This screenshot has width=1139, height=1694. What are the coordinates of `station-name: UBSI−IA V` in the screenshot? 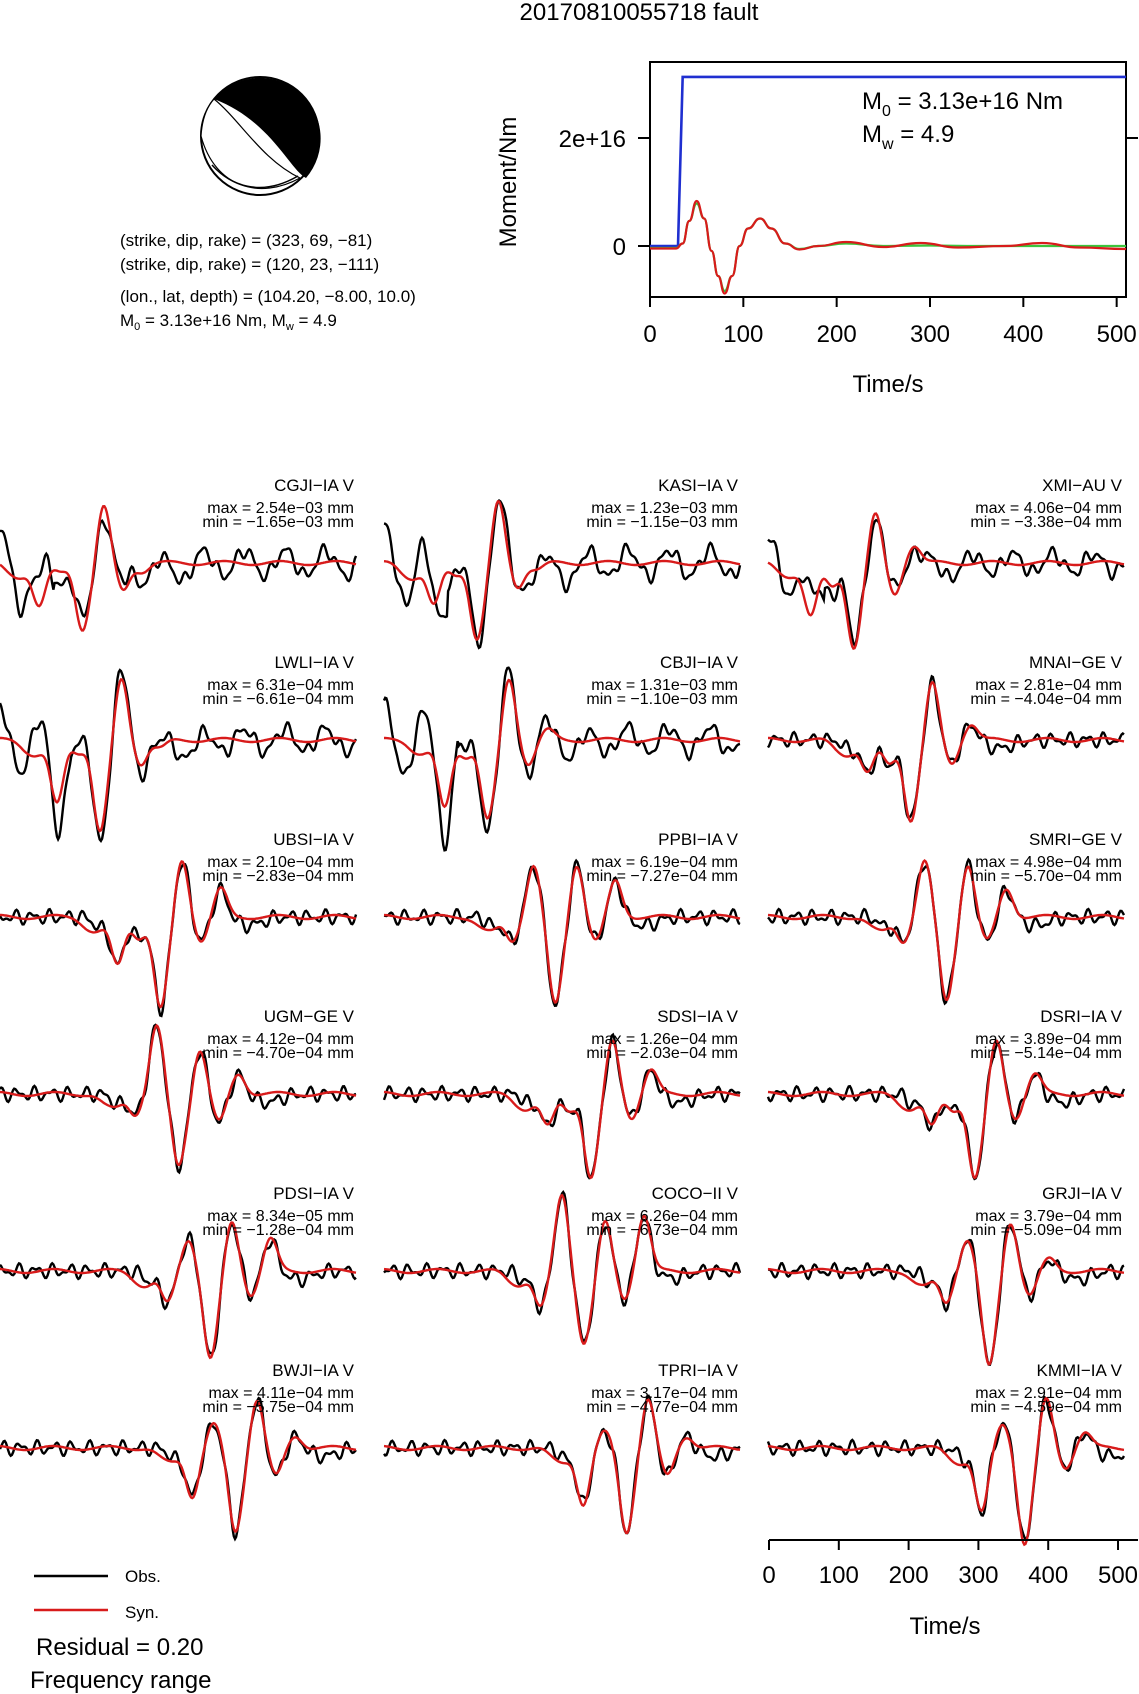 It's located at (313, 839).